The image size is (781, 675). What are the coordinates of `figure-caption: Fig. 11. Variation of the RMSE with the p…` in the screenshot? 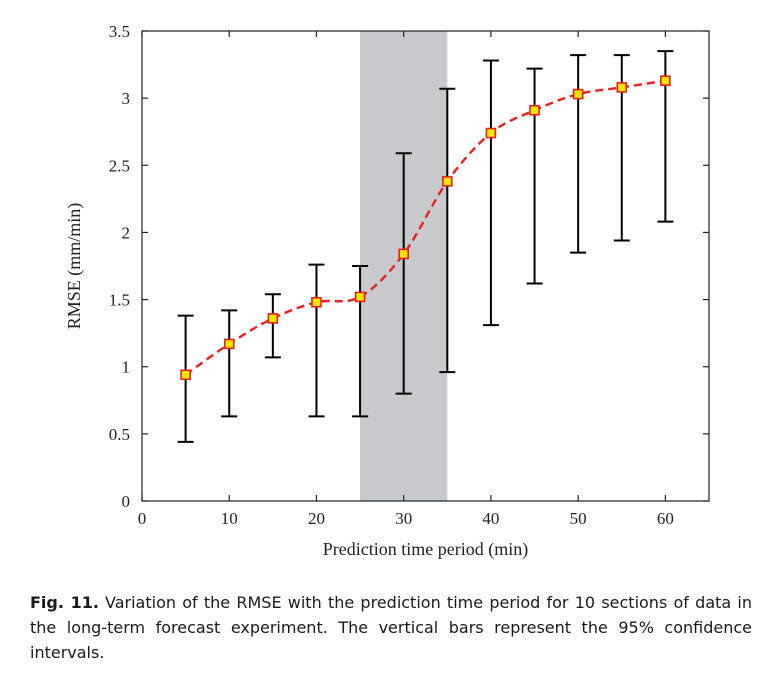 It's located at (391, 627).